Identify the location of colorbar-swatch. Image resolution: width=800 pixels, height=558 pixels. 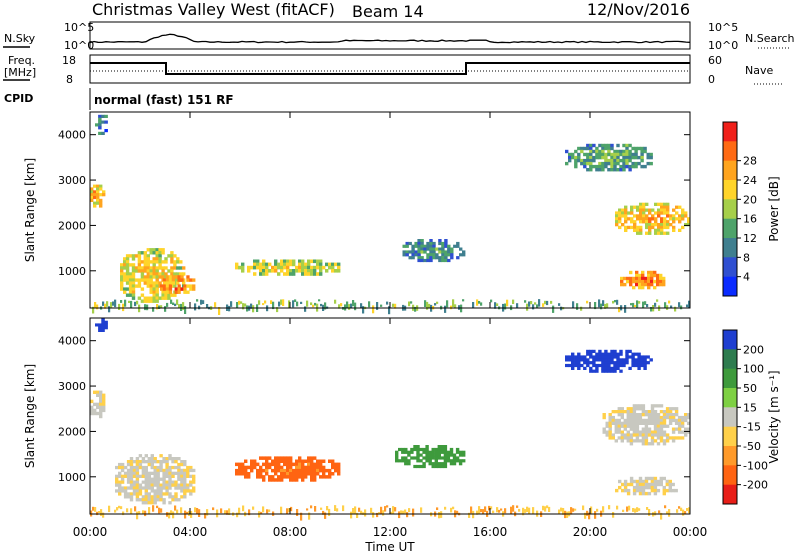
(730, 378).